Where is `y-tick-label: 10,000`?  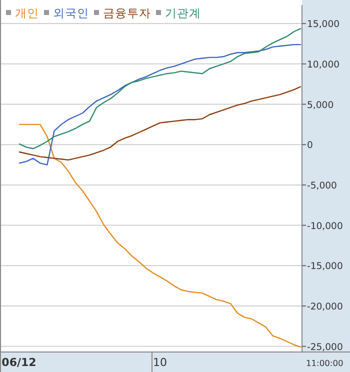 y-tick-label: 10,000 is located at coordinates (323, 64).